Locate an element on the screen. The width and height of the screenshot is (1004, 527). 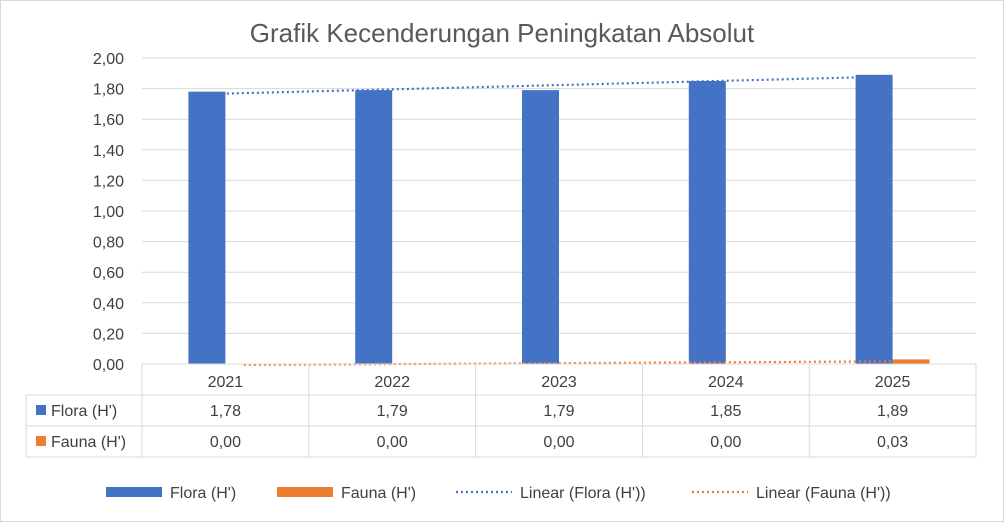
data-label: 1,85 is located at coordinates (725, 411).